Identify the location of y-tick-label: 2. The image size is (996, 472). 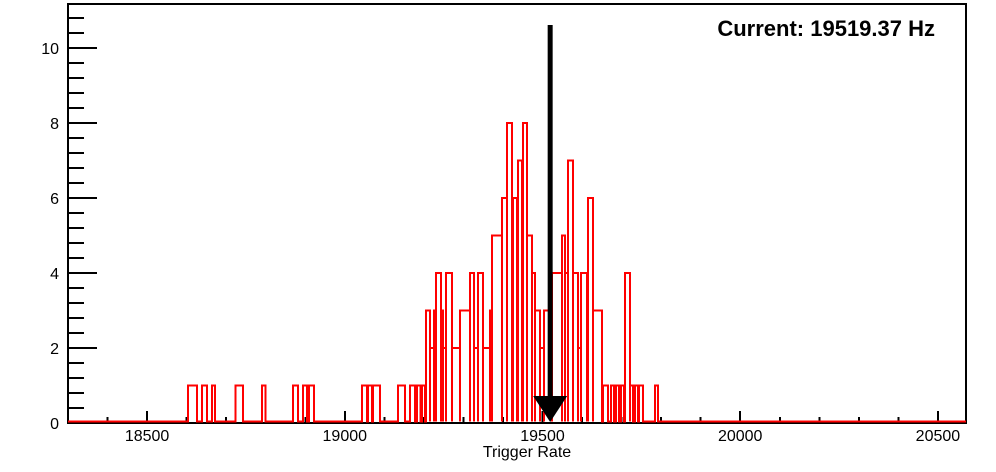
(54, 349).